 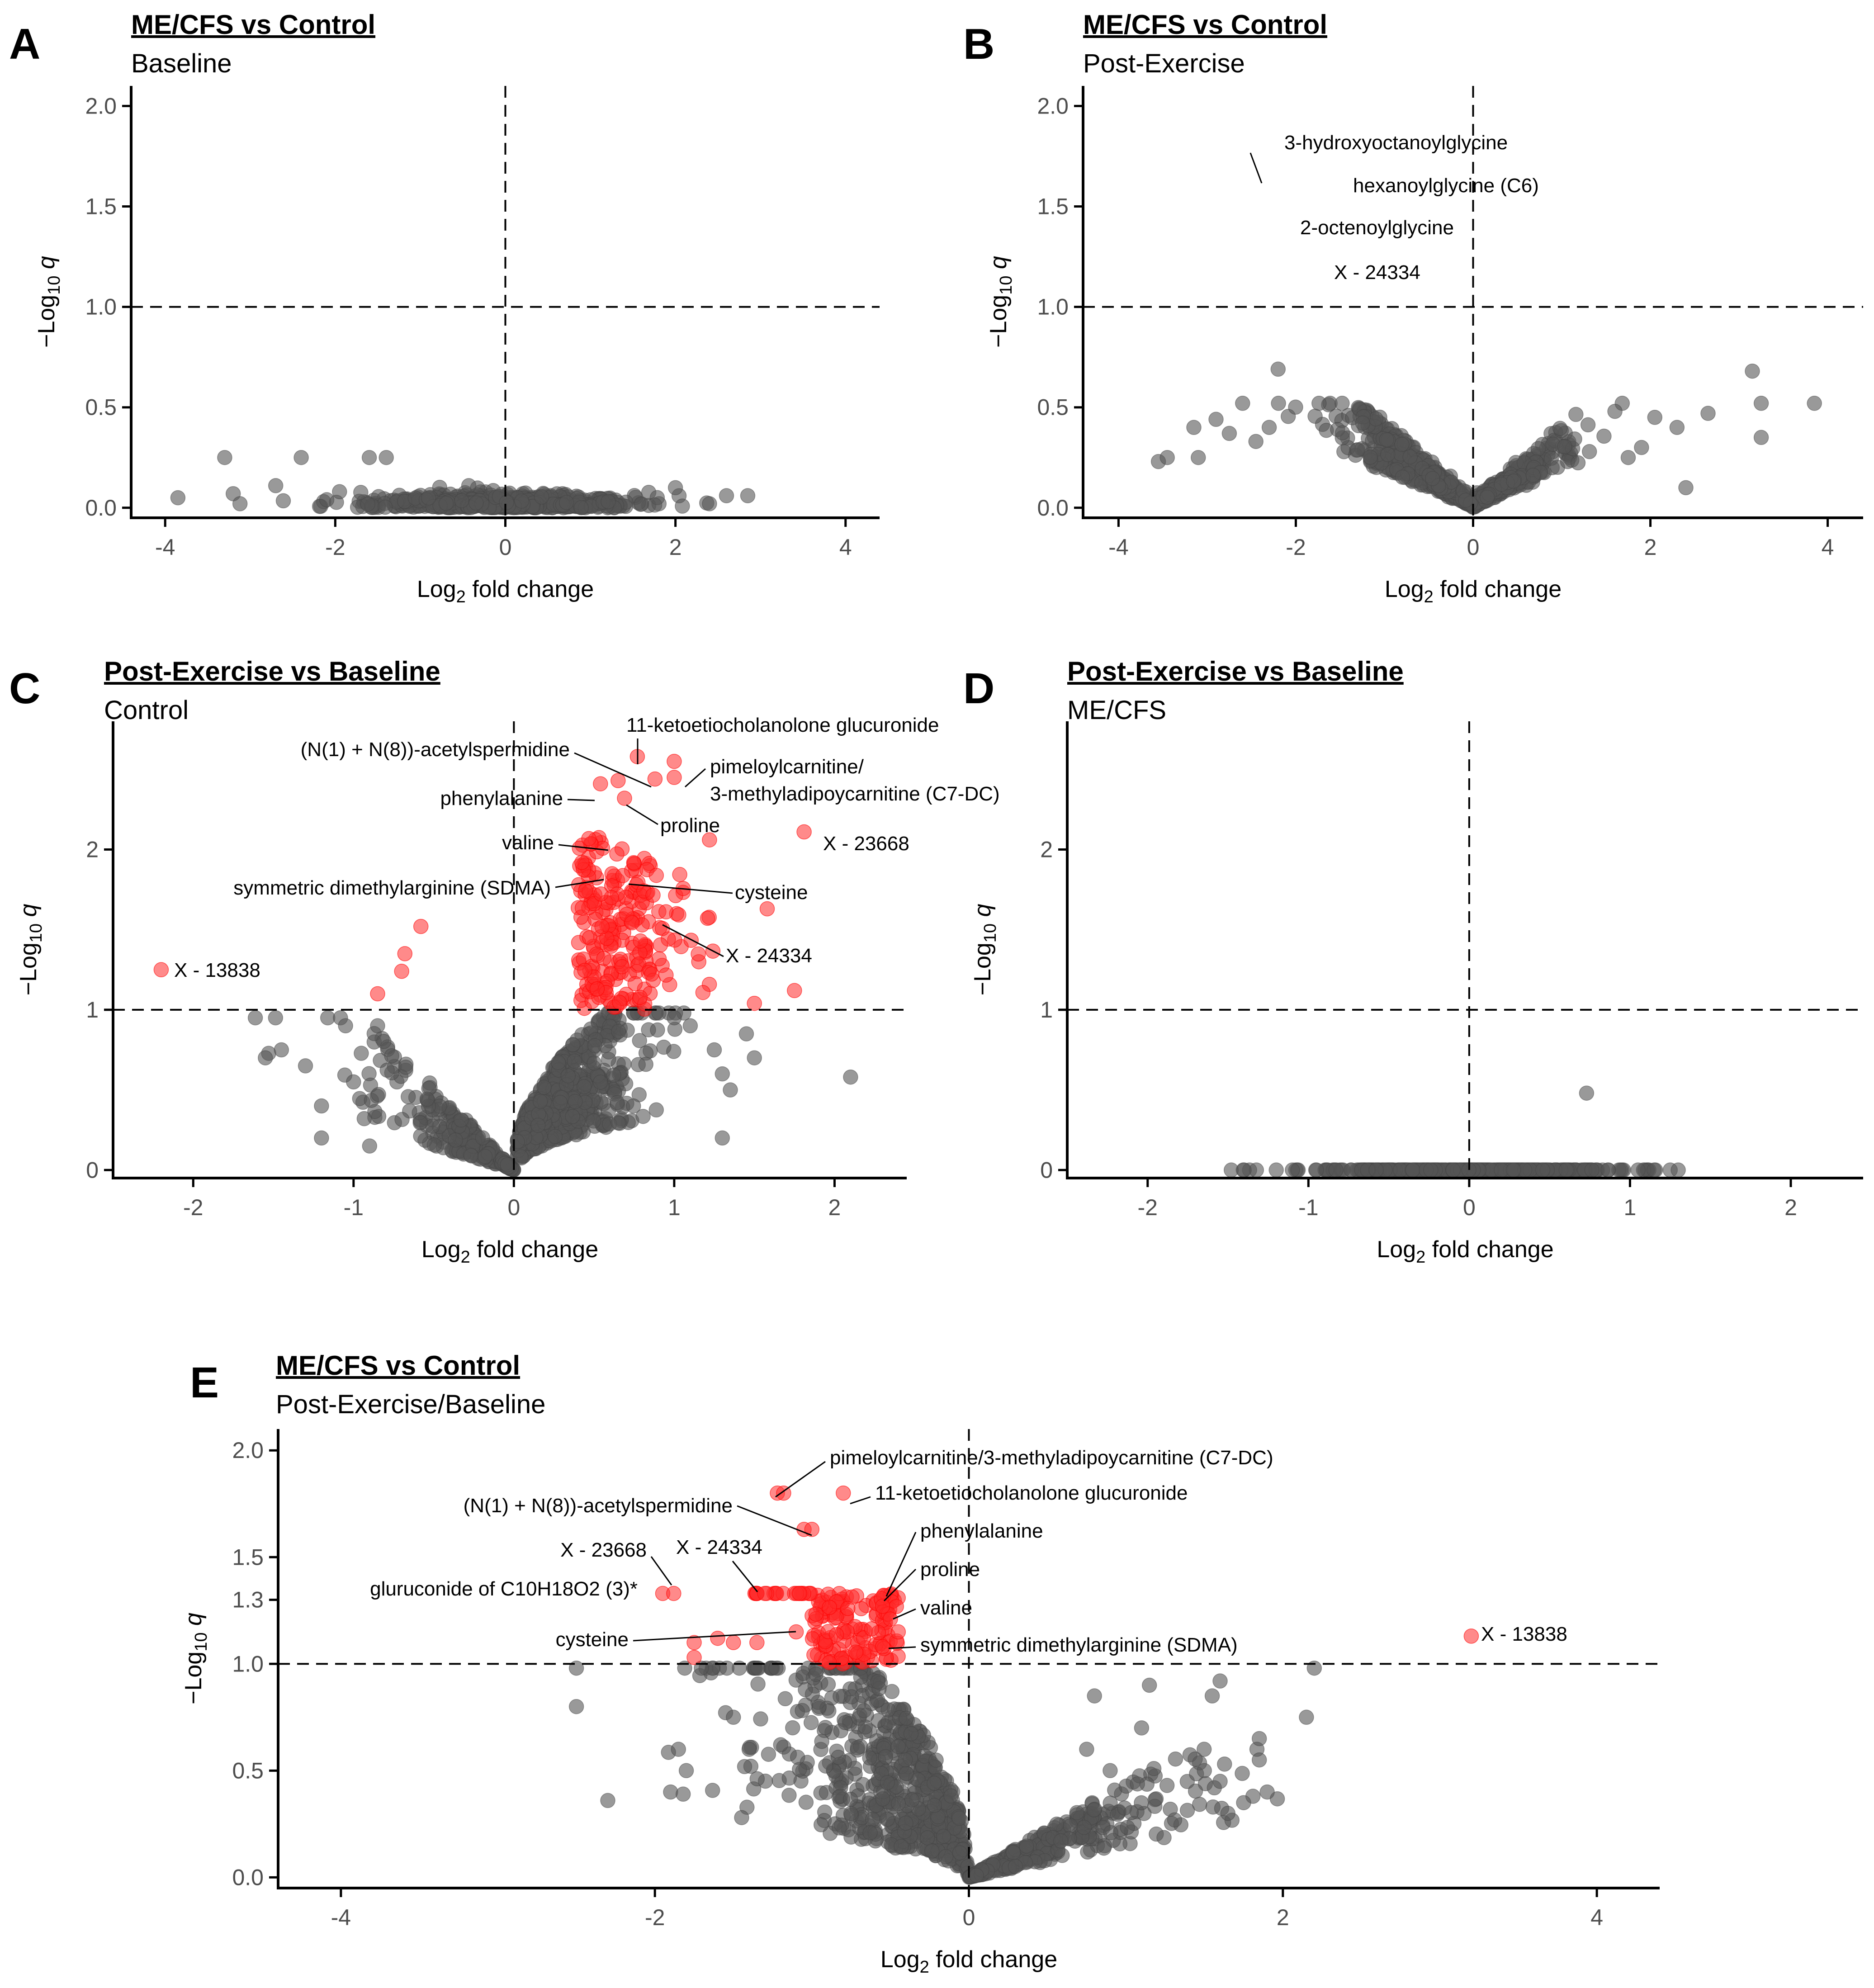 What do you see at coordinates (504, 1589) in the screenshot?
I see `point-label: gluruconide of C10H18O2 (3)*` at bounding box center [504, 1589].